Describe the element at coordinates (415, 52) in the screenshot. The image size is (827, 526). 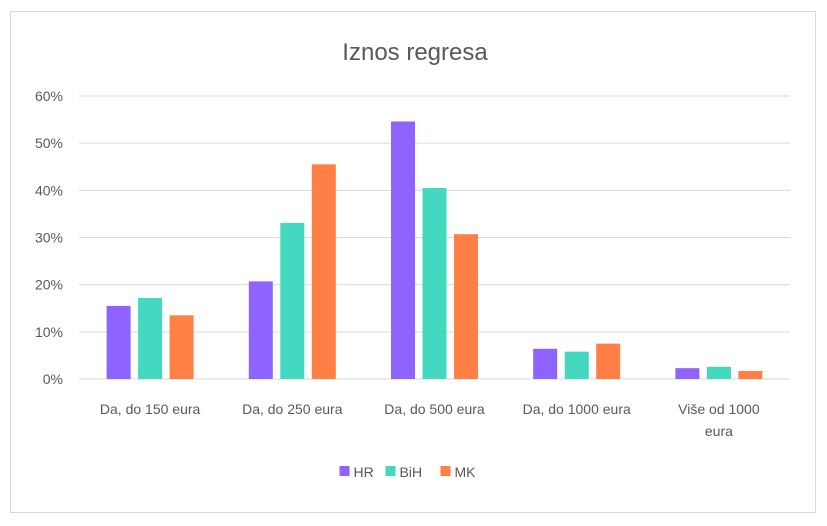
I see `chart-title: Iznos regresa` at that location.